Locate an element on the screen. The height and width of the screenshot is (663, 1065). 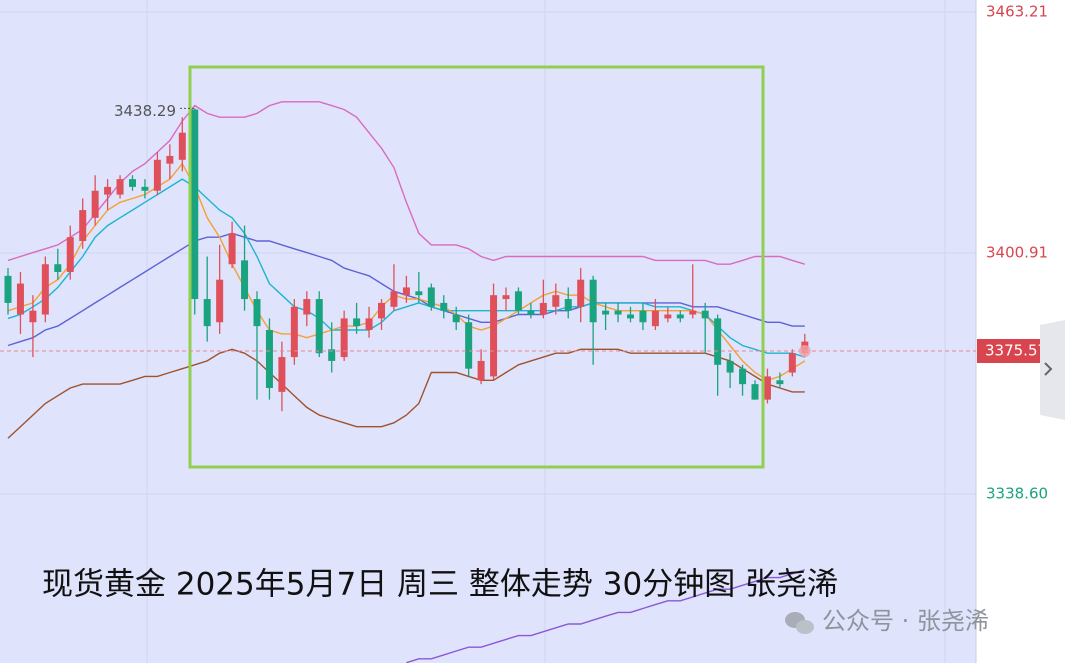
arrow-icon is located at coordinates (1048, 369).